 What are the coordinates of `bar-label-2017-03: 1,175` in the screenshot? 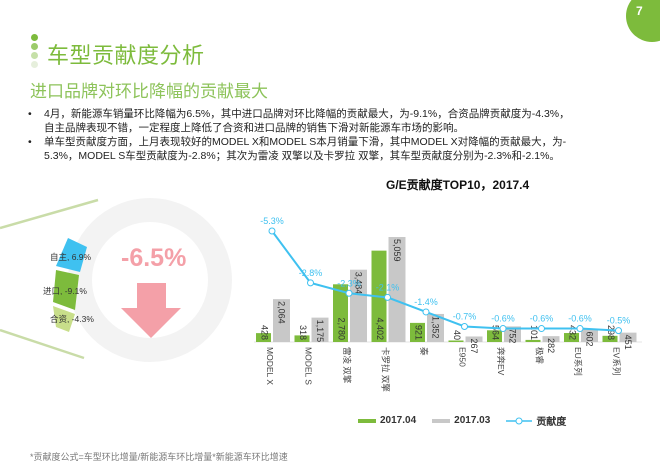 It's located at (320, 331).